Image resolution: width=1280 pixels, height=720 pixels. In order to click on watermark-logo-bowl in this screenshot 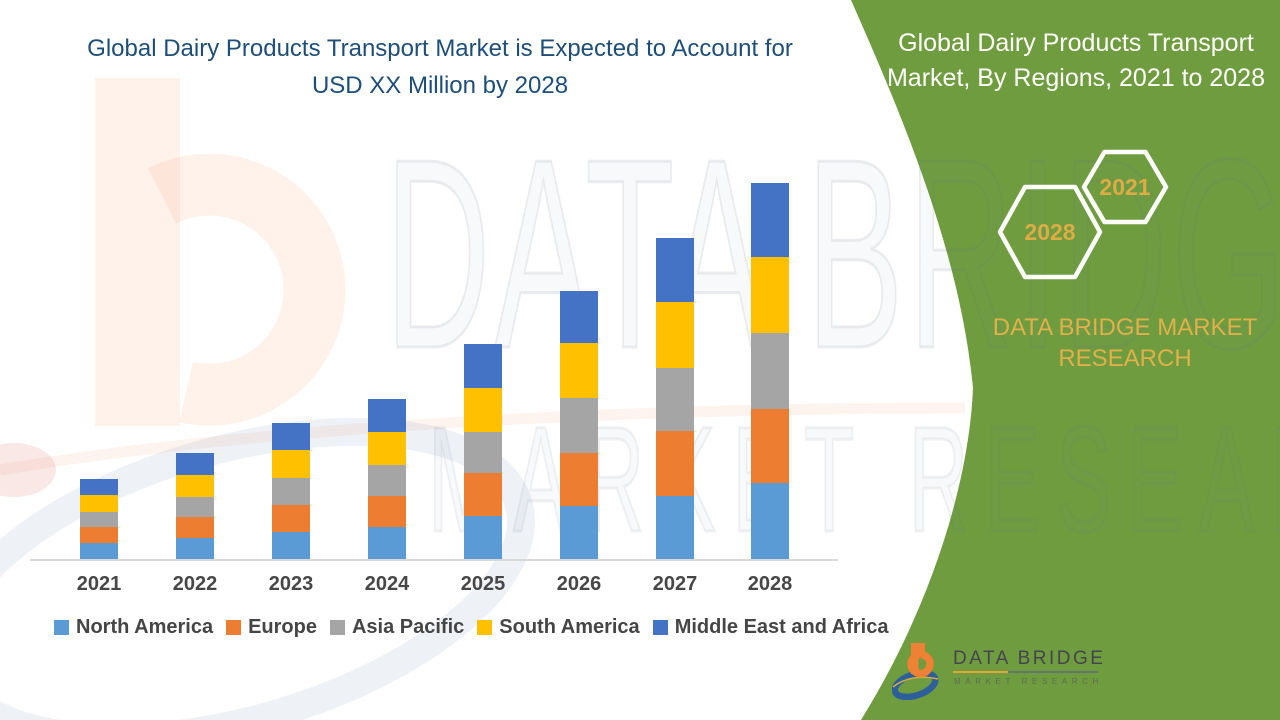, I will do `click(247, 289)`.